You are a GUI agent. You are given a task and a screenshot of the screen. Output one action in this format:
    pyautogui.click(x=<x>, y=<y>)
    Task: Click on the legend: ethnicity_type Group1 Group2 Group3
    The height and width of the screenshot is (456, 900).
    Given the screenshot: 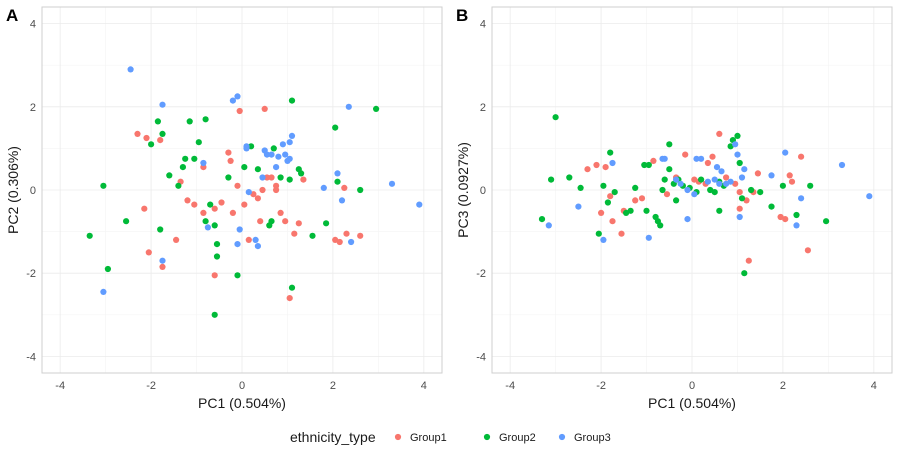 What is the action you would take?
    pyautogui.click(x=450, y=437)
    